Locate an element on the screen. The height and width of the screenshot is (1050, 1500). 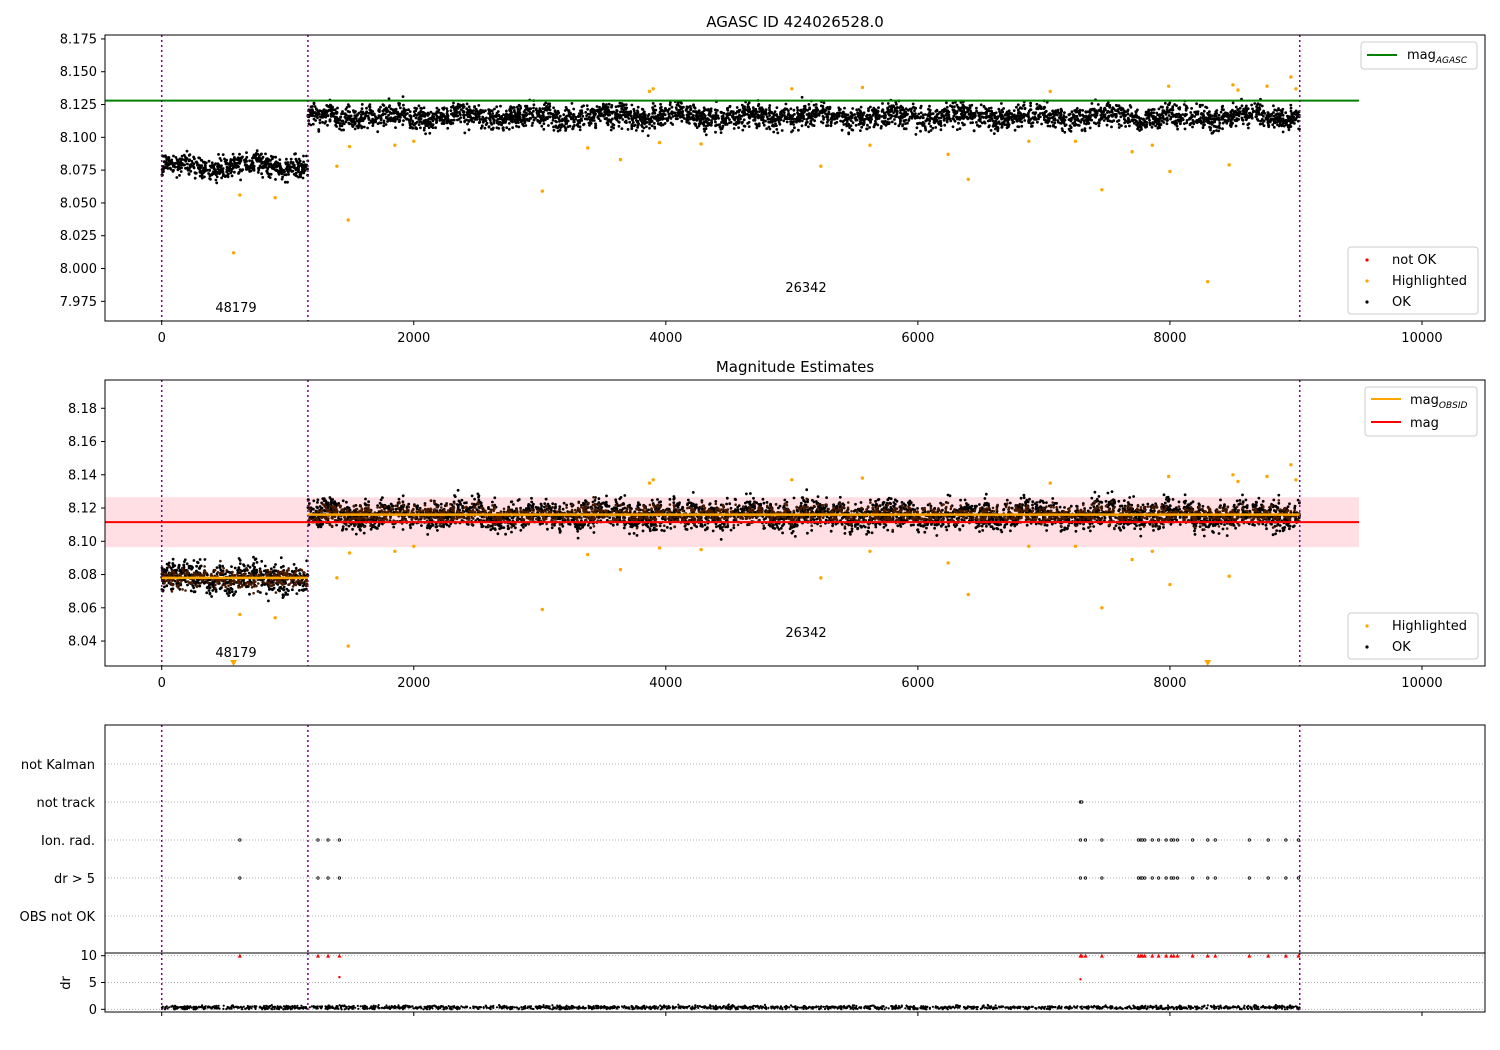
panel1-legend-status: not OK Highlighted OK is located at coordinates (1413, 280).